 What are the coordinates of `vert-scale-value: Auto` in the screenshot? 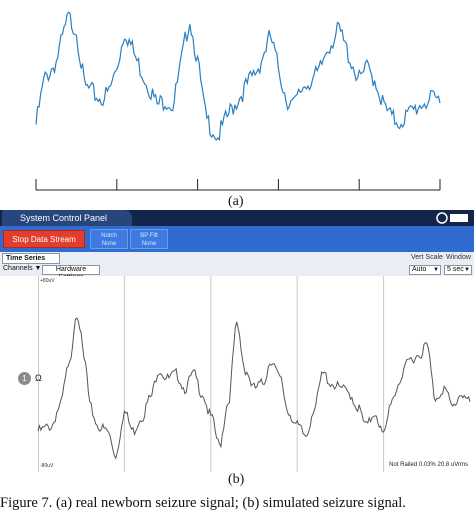 It's located at (419, 269).